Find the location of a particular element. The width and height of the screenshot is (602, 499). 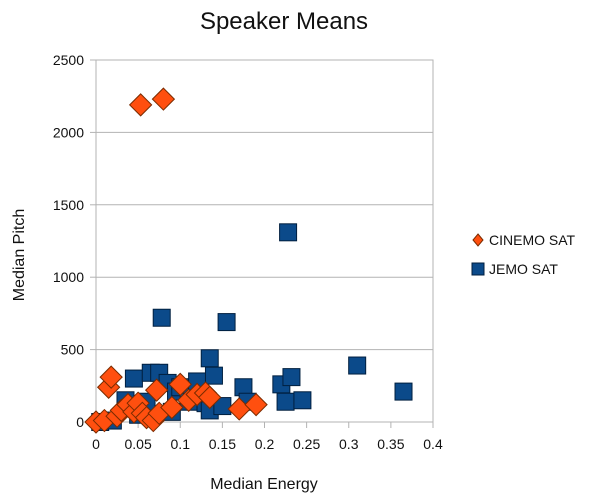

legend: CINEMO SAT JEMO SAT is located at coordinates (523, 254).